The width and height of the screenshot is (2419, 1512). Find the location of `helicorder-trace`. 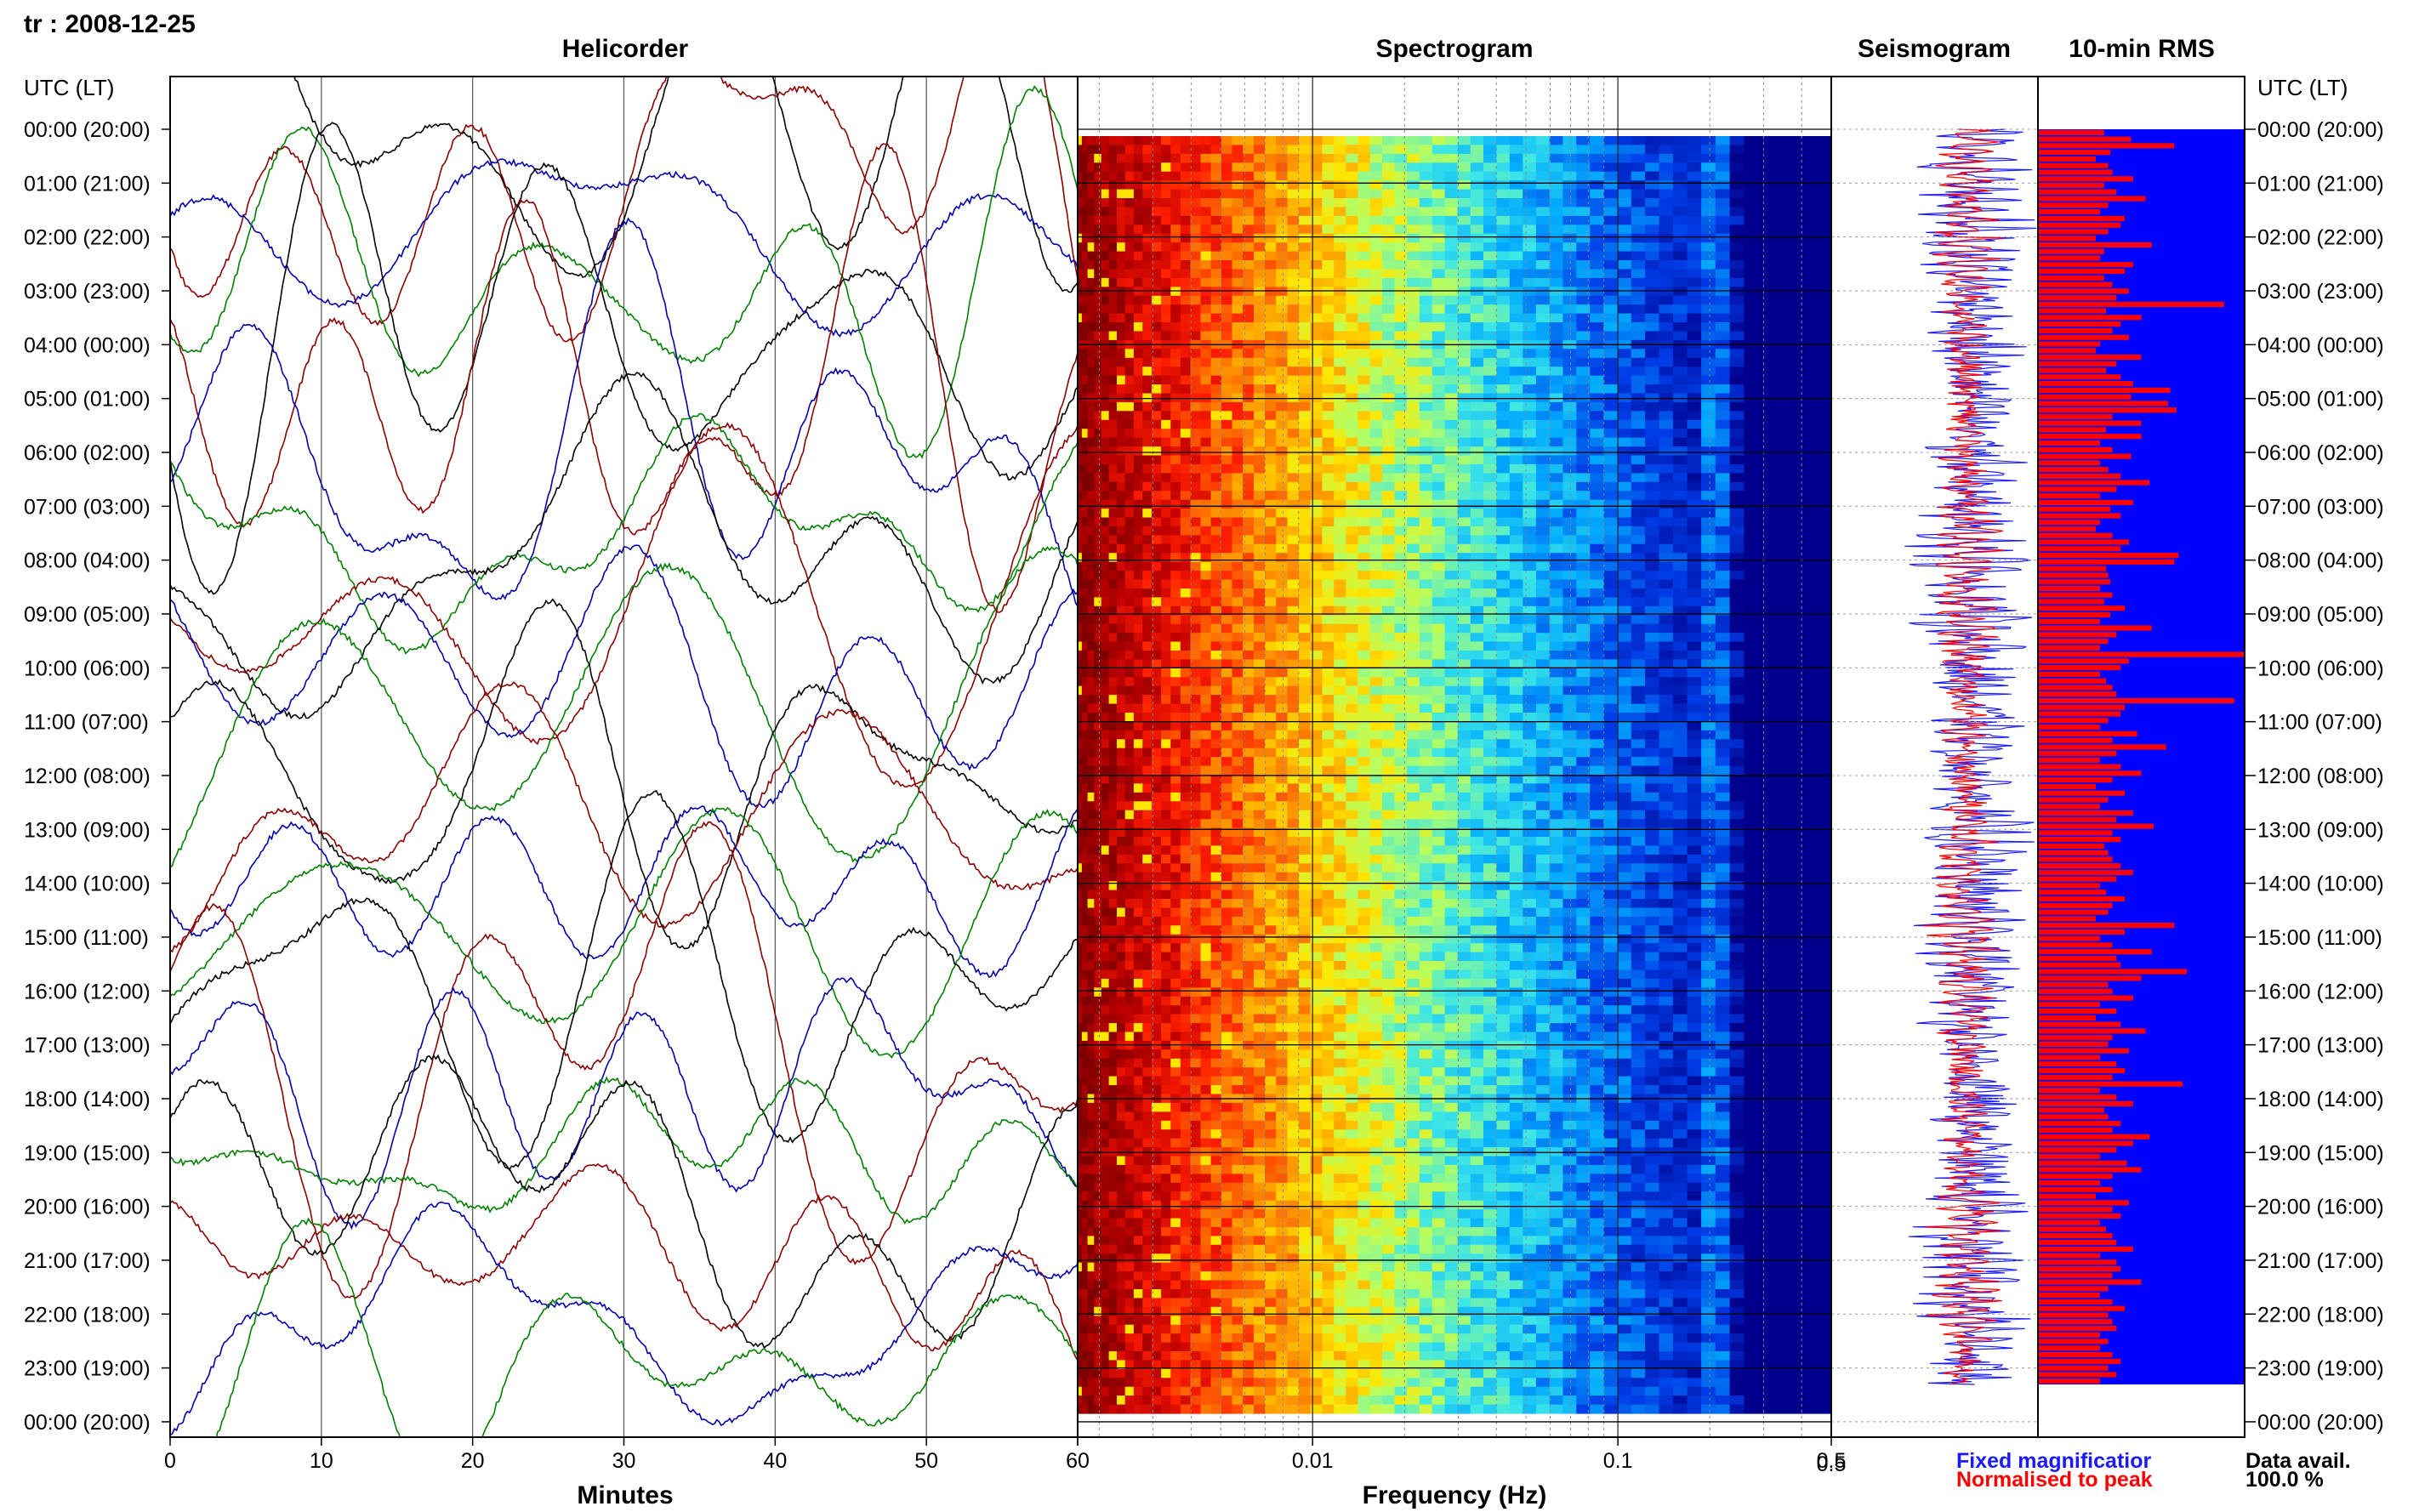

helicorder-trace is located at coordinates (624, 210).